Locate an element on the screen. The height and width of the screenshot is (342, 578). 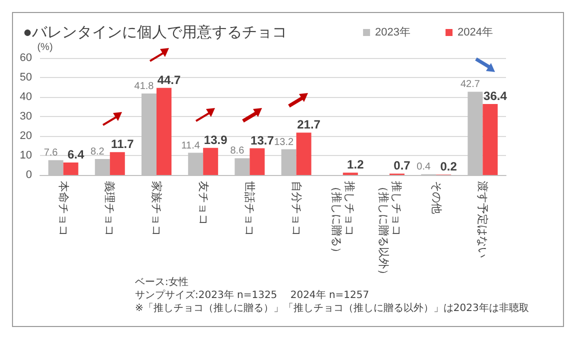
legend-label: 2024年 is located at coordinates (476, 32).